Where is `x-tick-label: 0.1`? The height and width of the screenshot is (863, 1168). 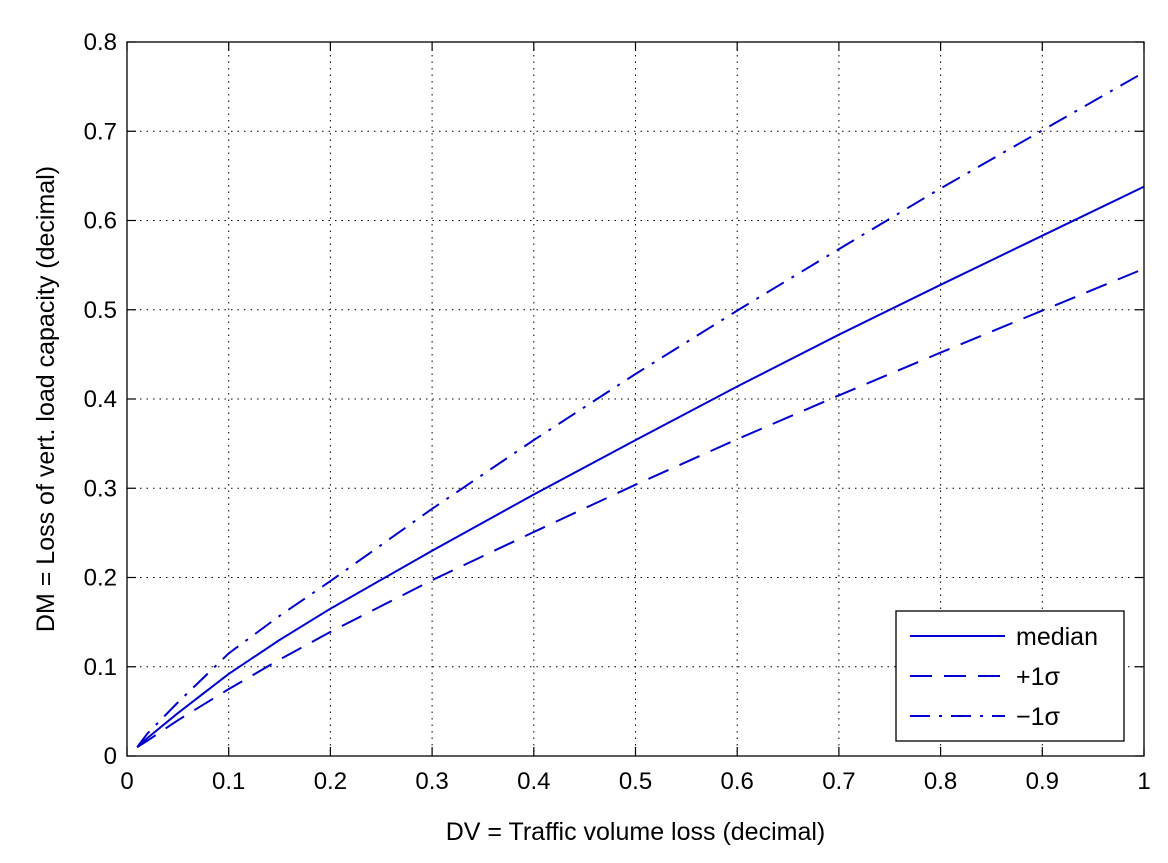
x-tick-label: 0.1 is located at coordinates (228, 781).